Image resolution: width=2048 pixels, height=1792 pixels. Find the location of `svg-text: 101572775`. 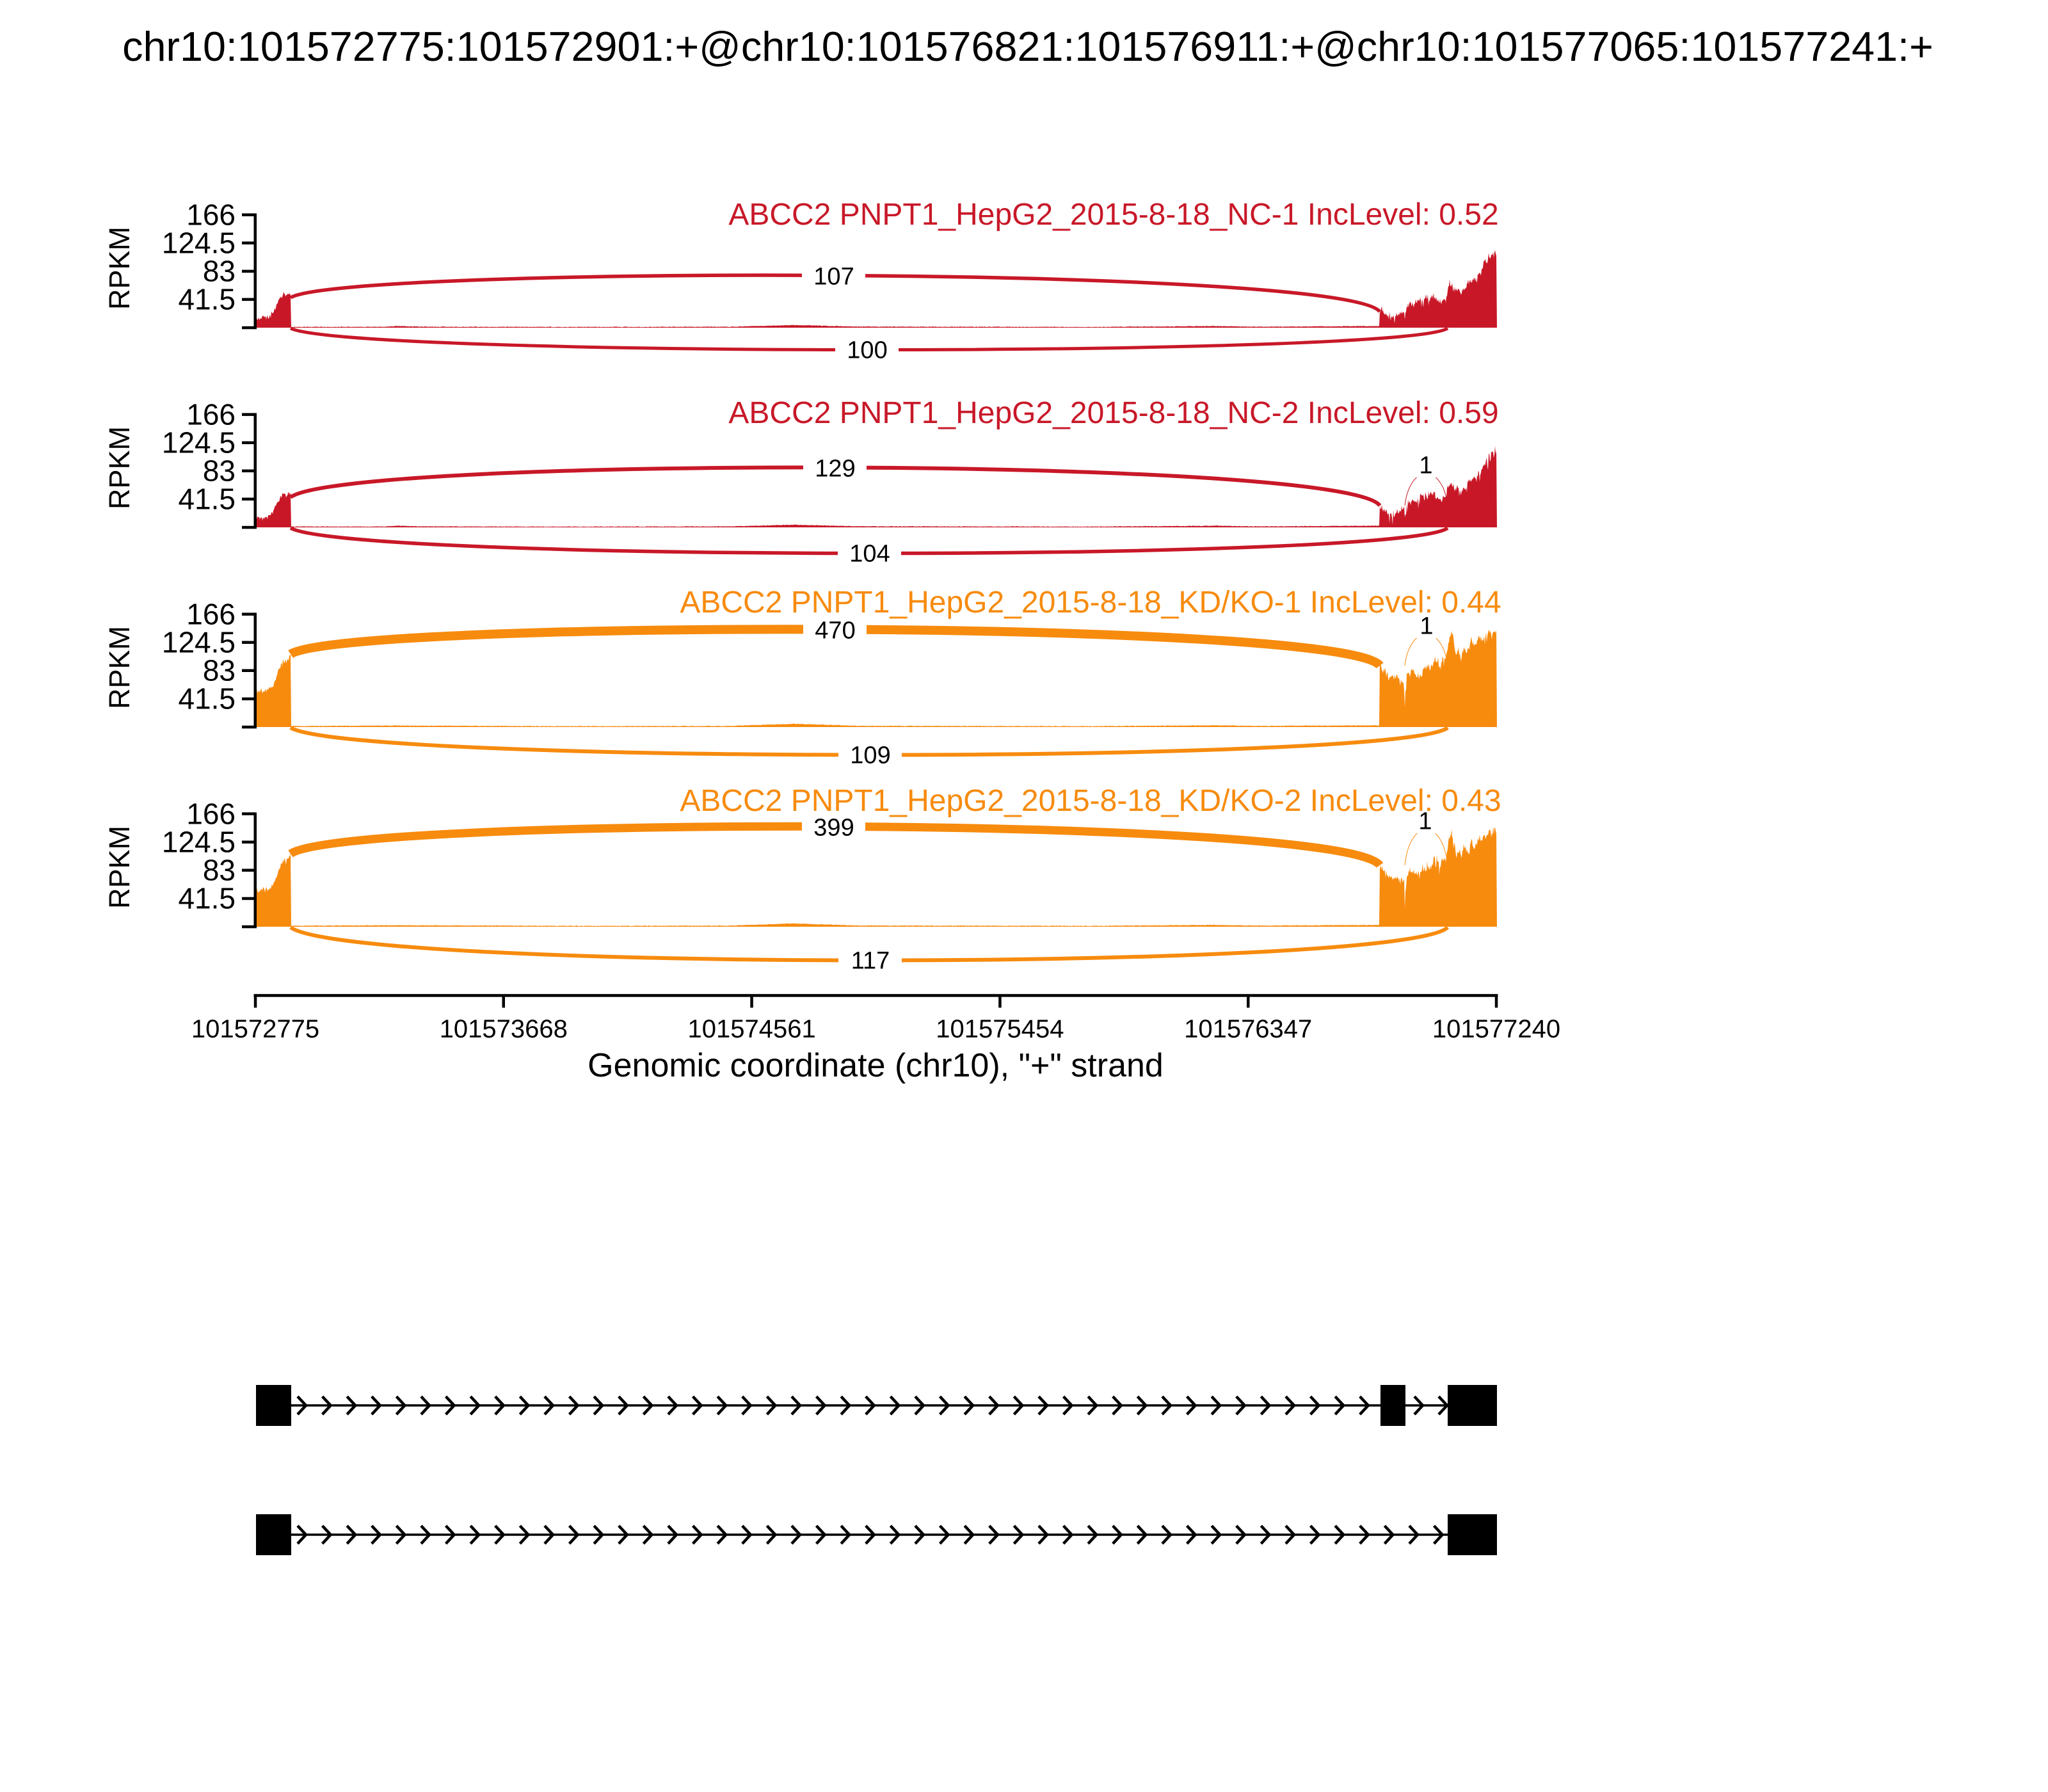

svg-text: 101572775 is located at coordinates (255, 1029).